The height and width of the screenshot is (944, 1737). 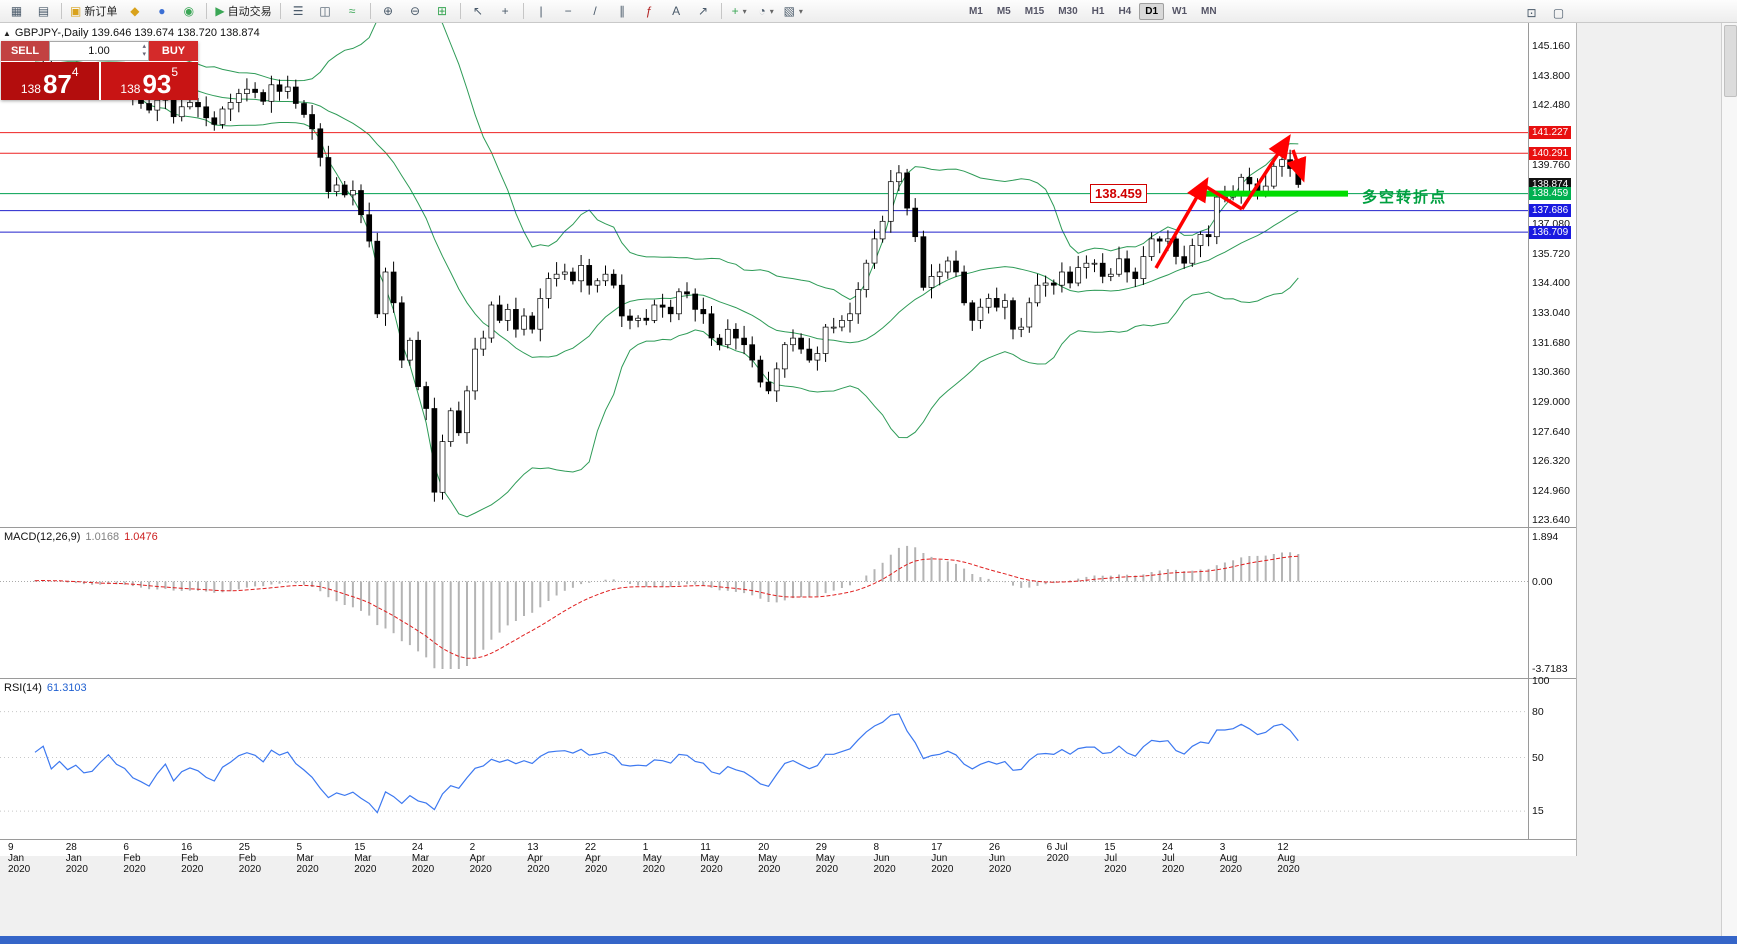 I want to click on crosshair-button: +, so click(x=505, y=11).